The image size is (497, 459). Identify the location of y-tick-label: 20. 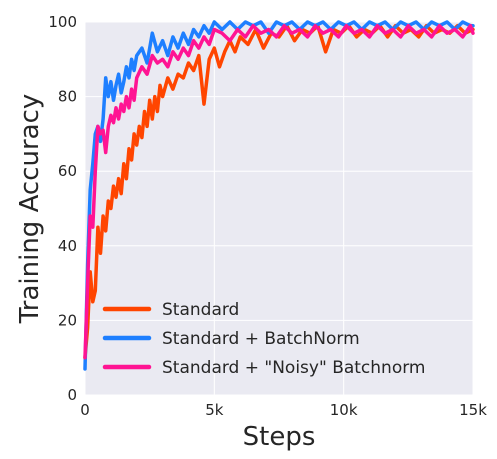
(67, 320).